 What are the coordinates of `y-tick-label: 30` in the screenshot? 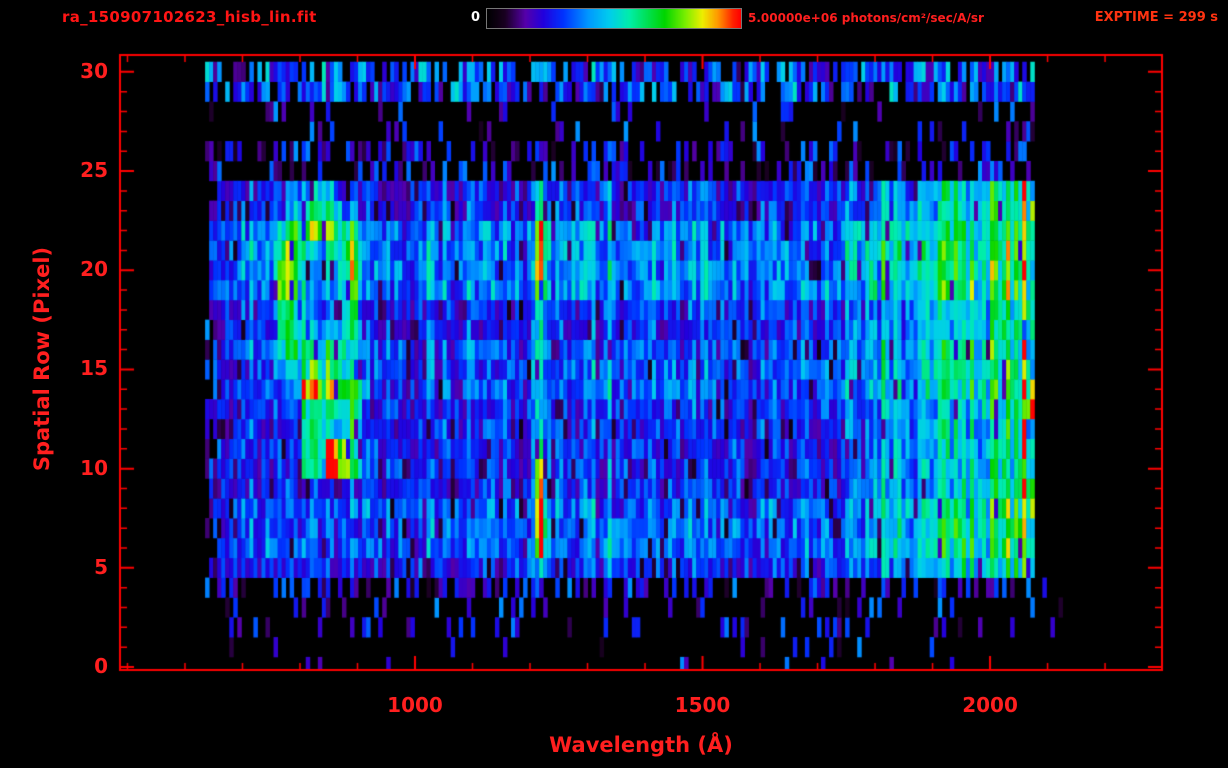 It's located at (94, 70).